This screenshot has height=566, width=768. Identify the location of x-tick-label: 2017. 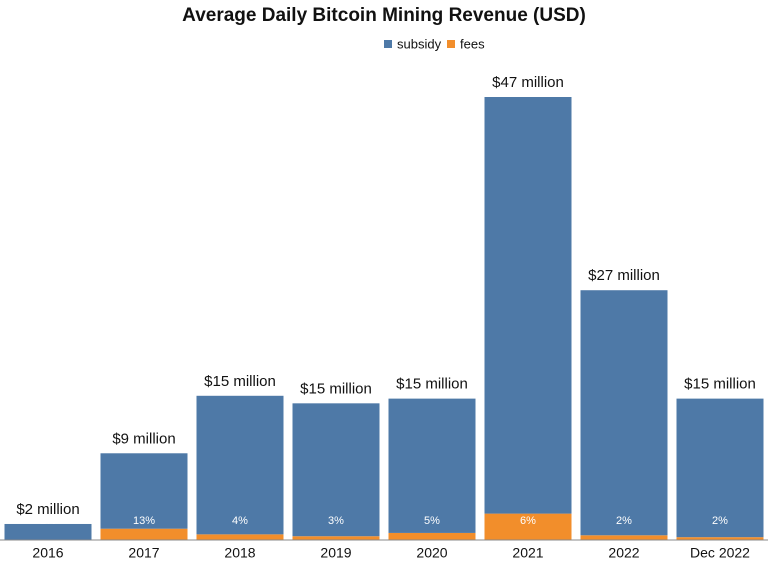
(143, 553).